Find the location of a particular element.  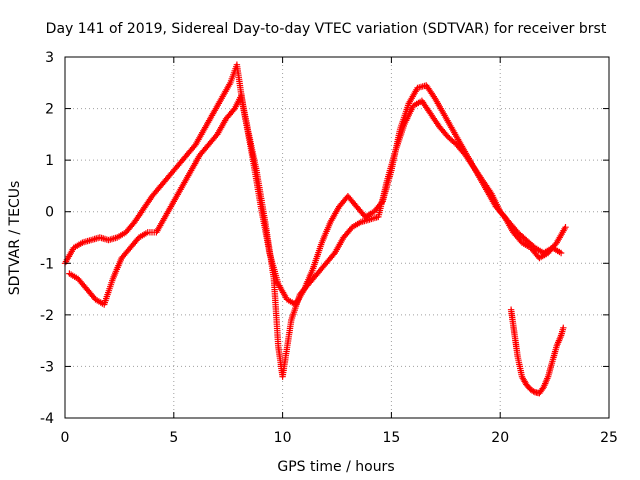

series-track-c is located at coordinates (537, 351).